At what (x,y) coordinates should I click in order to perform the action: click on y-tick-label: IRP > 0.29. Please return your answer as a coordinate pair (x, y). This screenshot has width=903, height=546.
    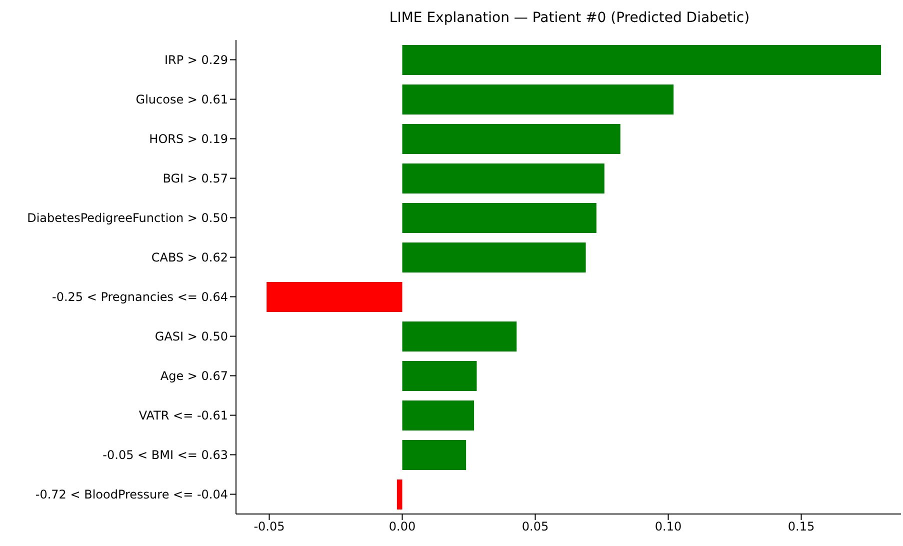
    Looking at the image, I should click on (196, 60).